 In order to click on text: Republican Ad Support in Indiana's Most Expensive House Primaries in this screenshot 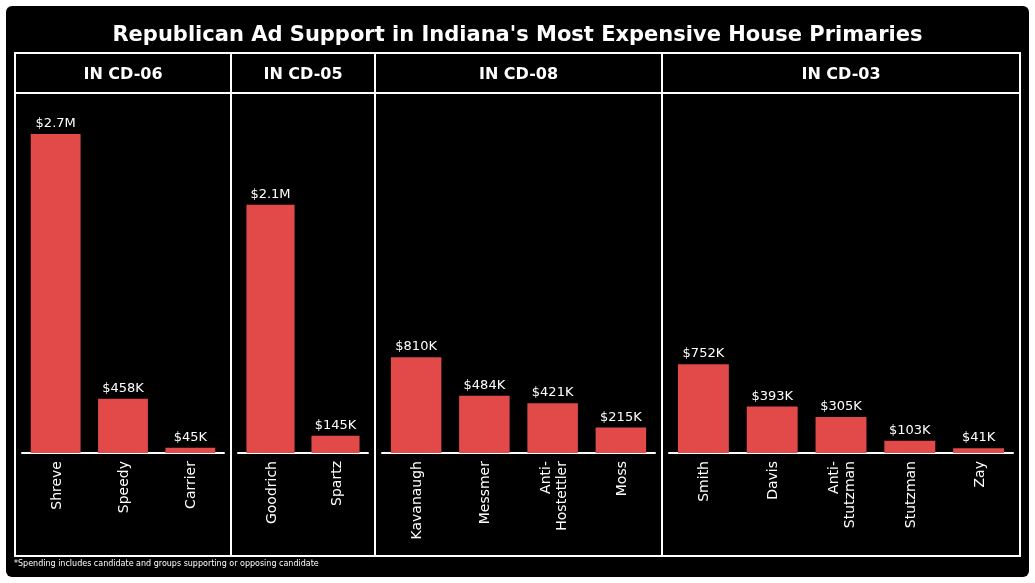, I will do `click(517, 35)`.